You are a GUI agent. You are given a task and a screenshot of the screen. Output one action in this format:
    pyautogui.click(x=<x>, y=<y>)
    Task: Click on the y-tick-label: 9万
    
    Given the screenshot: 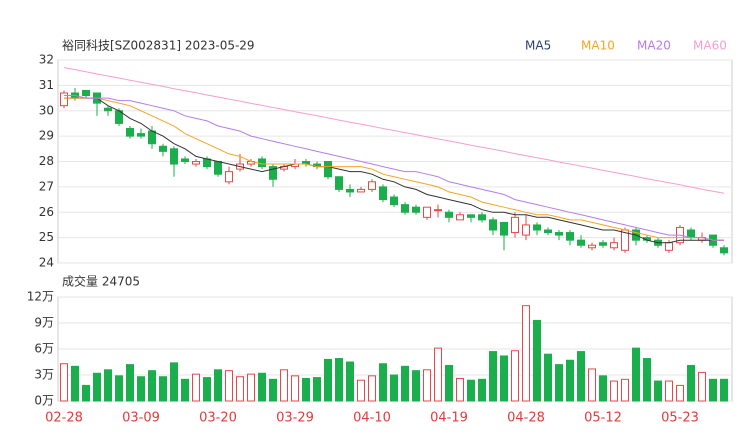 What is the action you would take?
    pyautogui.click(x=44, y=323)
    